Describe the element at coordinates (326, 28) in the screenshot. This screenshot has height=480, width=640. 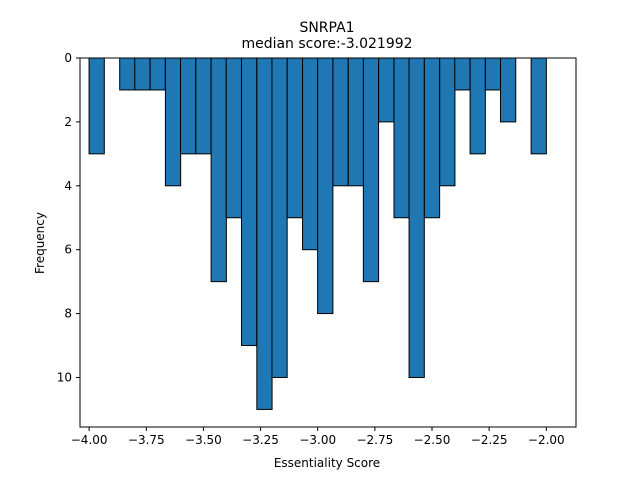
I see `chart-title: SNRPA1` at that location.